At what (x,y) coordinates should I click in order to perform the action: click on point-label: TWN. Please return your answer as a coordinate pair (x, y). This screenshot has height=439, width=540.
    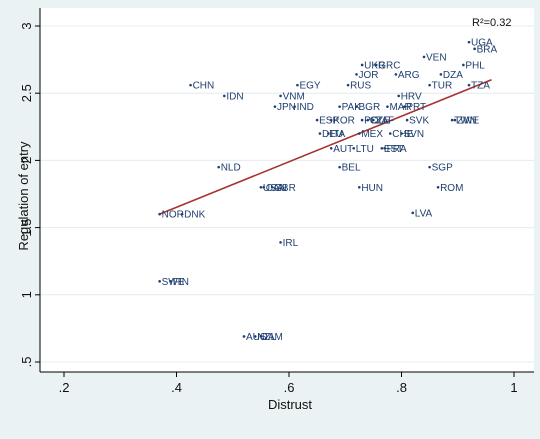
    Looking at the image, I should click on (465, 121).